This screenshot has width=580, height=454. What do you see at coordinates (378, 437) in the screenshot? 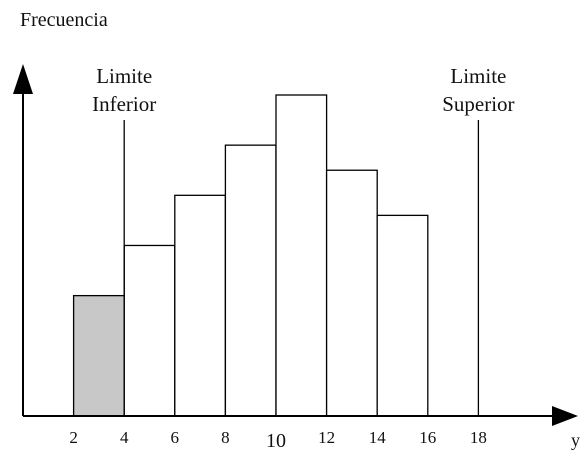
I see `x-tick-label: 14` at bounding box center [378, 437].